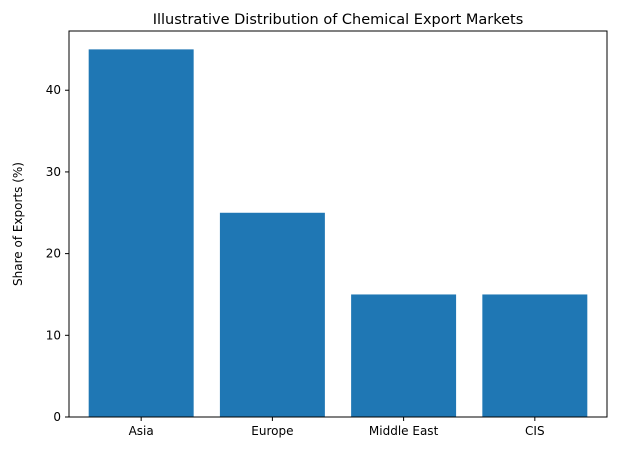  I want to click on bar-cis, so click(535, 355).